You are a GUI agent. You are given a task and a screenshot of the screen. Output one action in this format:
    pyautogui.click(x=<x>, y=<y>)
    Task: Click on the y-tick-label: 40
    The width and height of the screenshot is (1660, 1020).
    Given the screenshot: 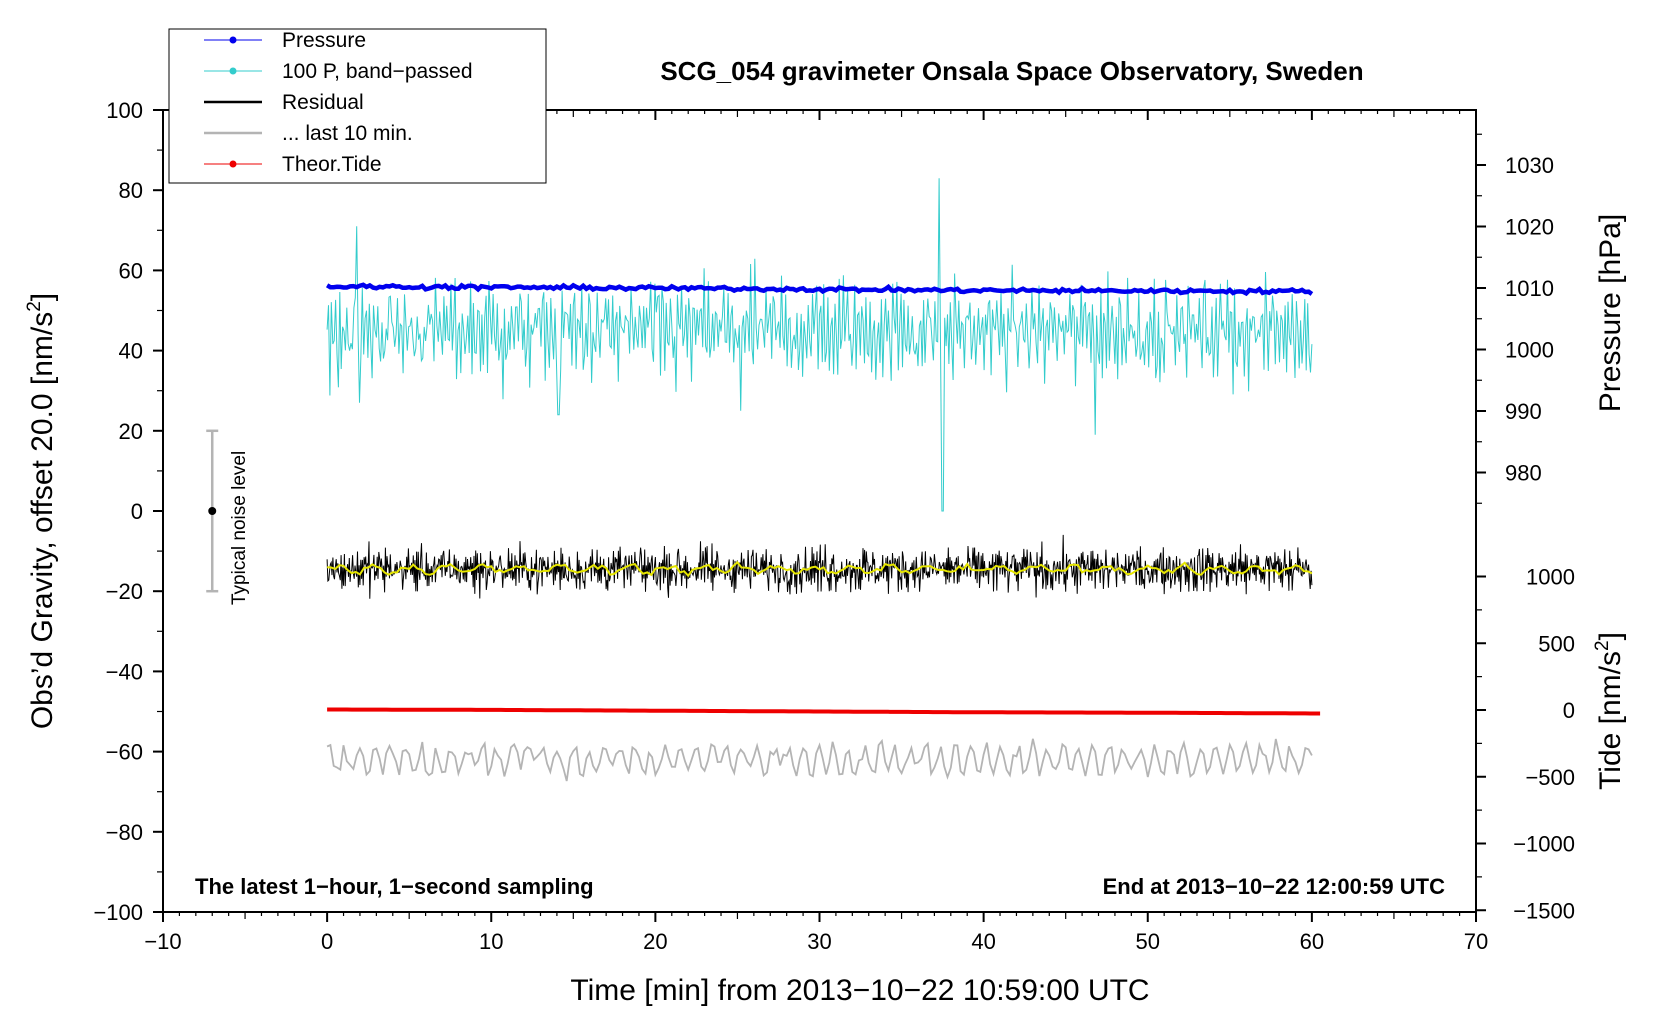 What is the action you would take?
    pyautogui.click(x=131, y=351)
    